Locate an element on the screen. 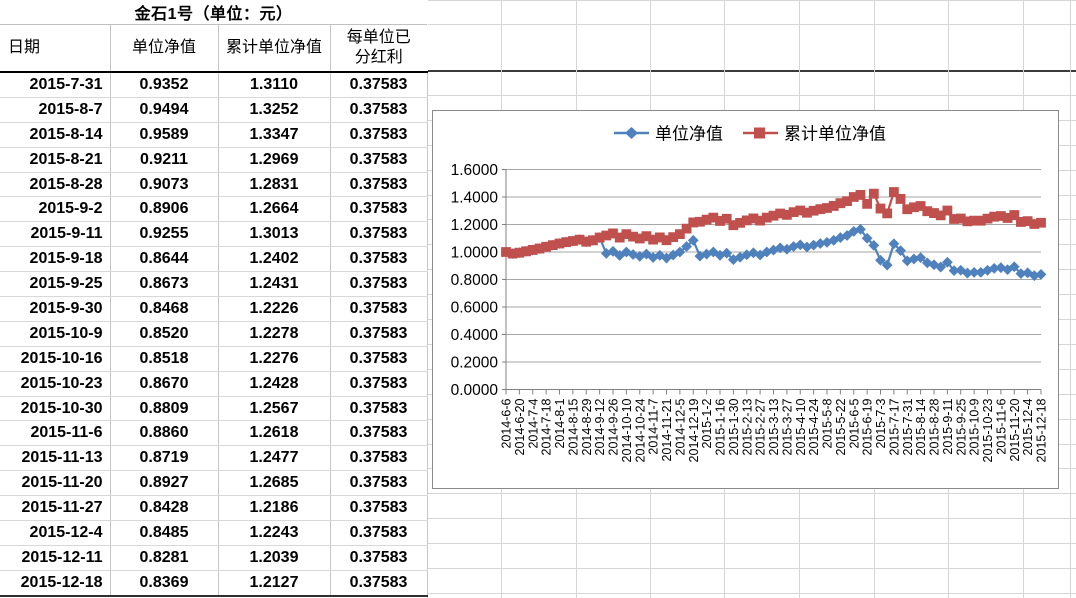 The image size is (1076, 598). table-cell: 0.8281 is located at coordinates (163, 558).